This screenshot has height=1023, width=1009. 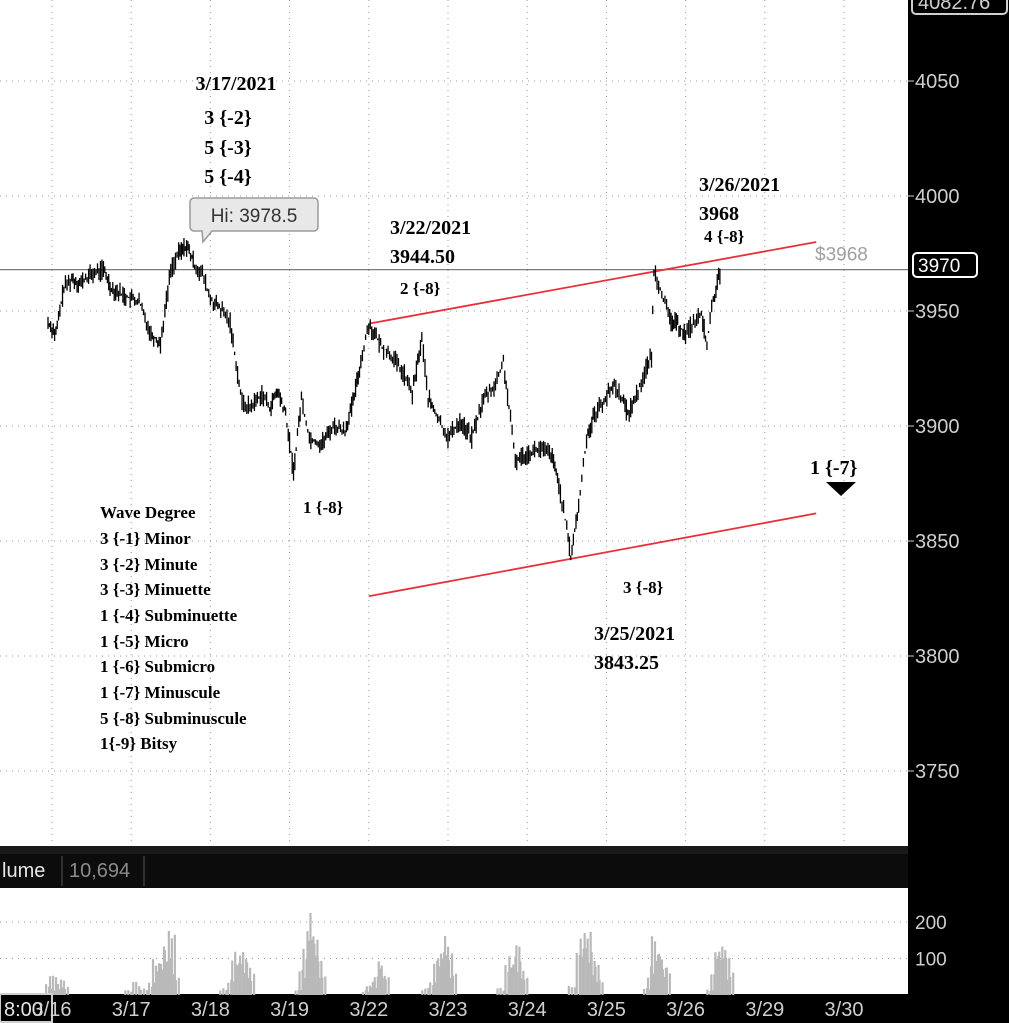 I want to click on volume-value: 10,694, so click(x=99, y=871).